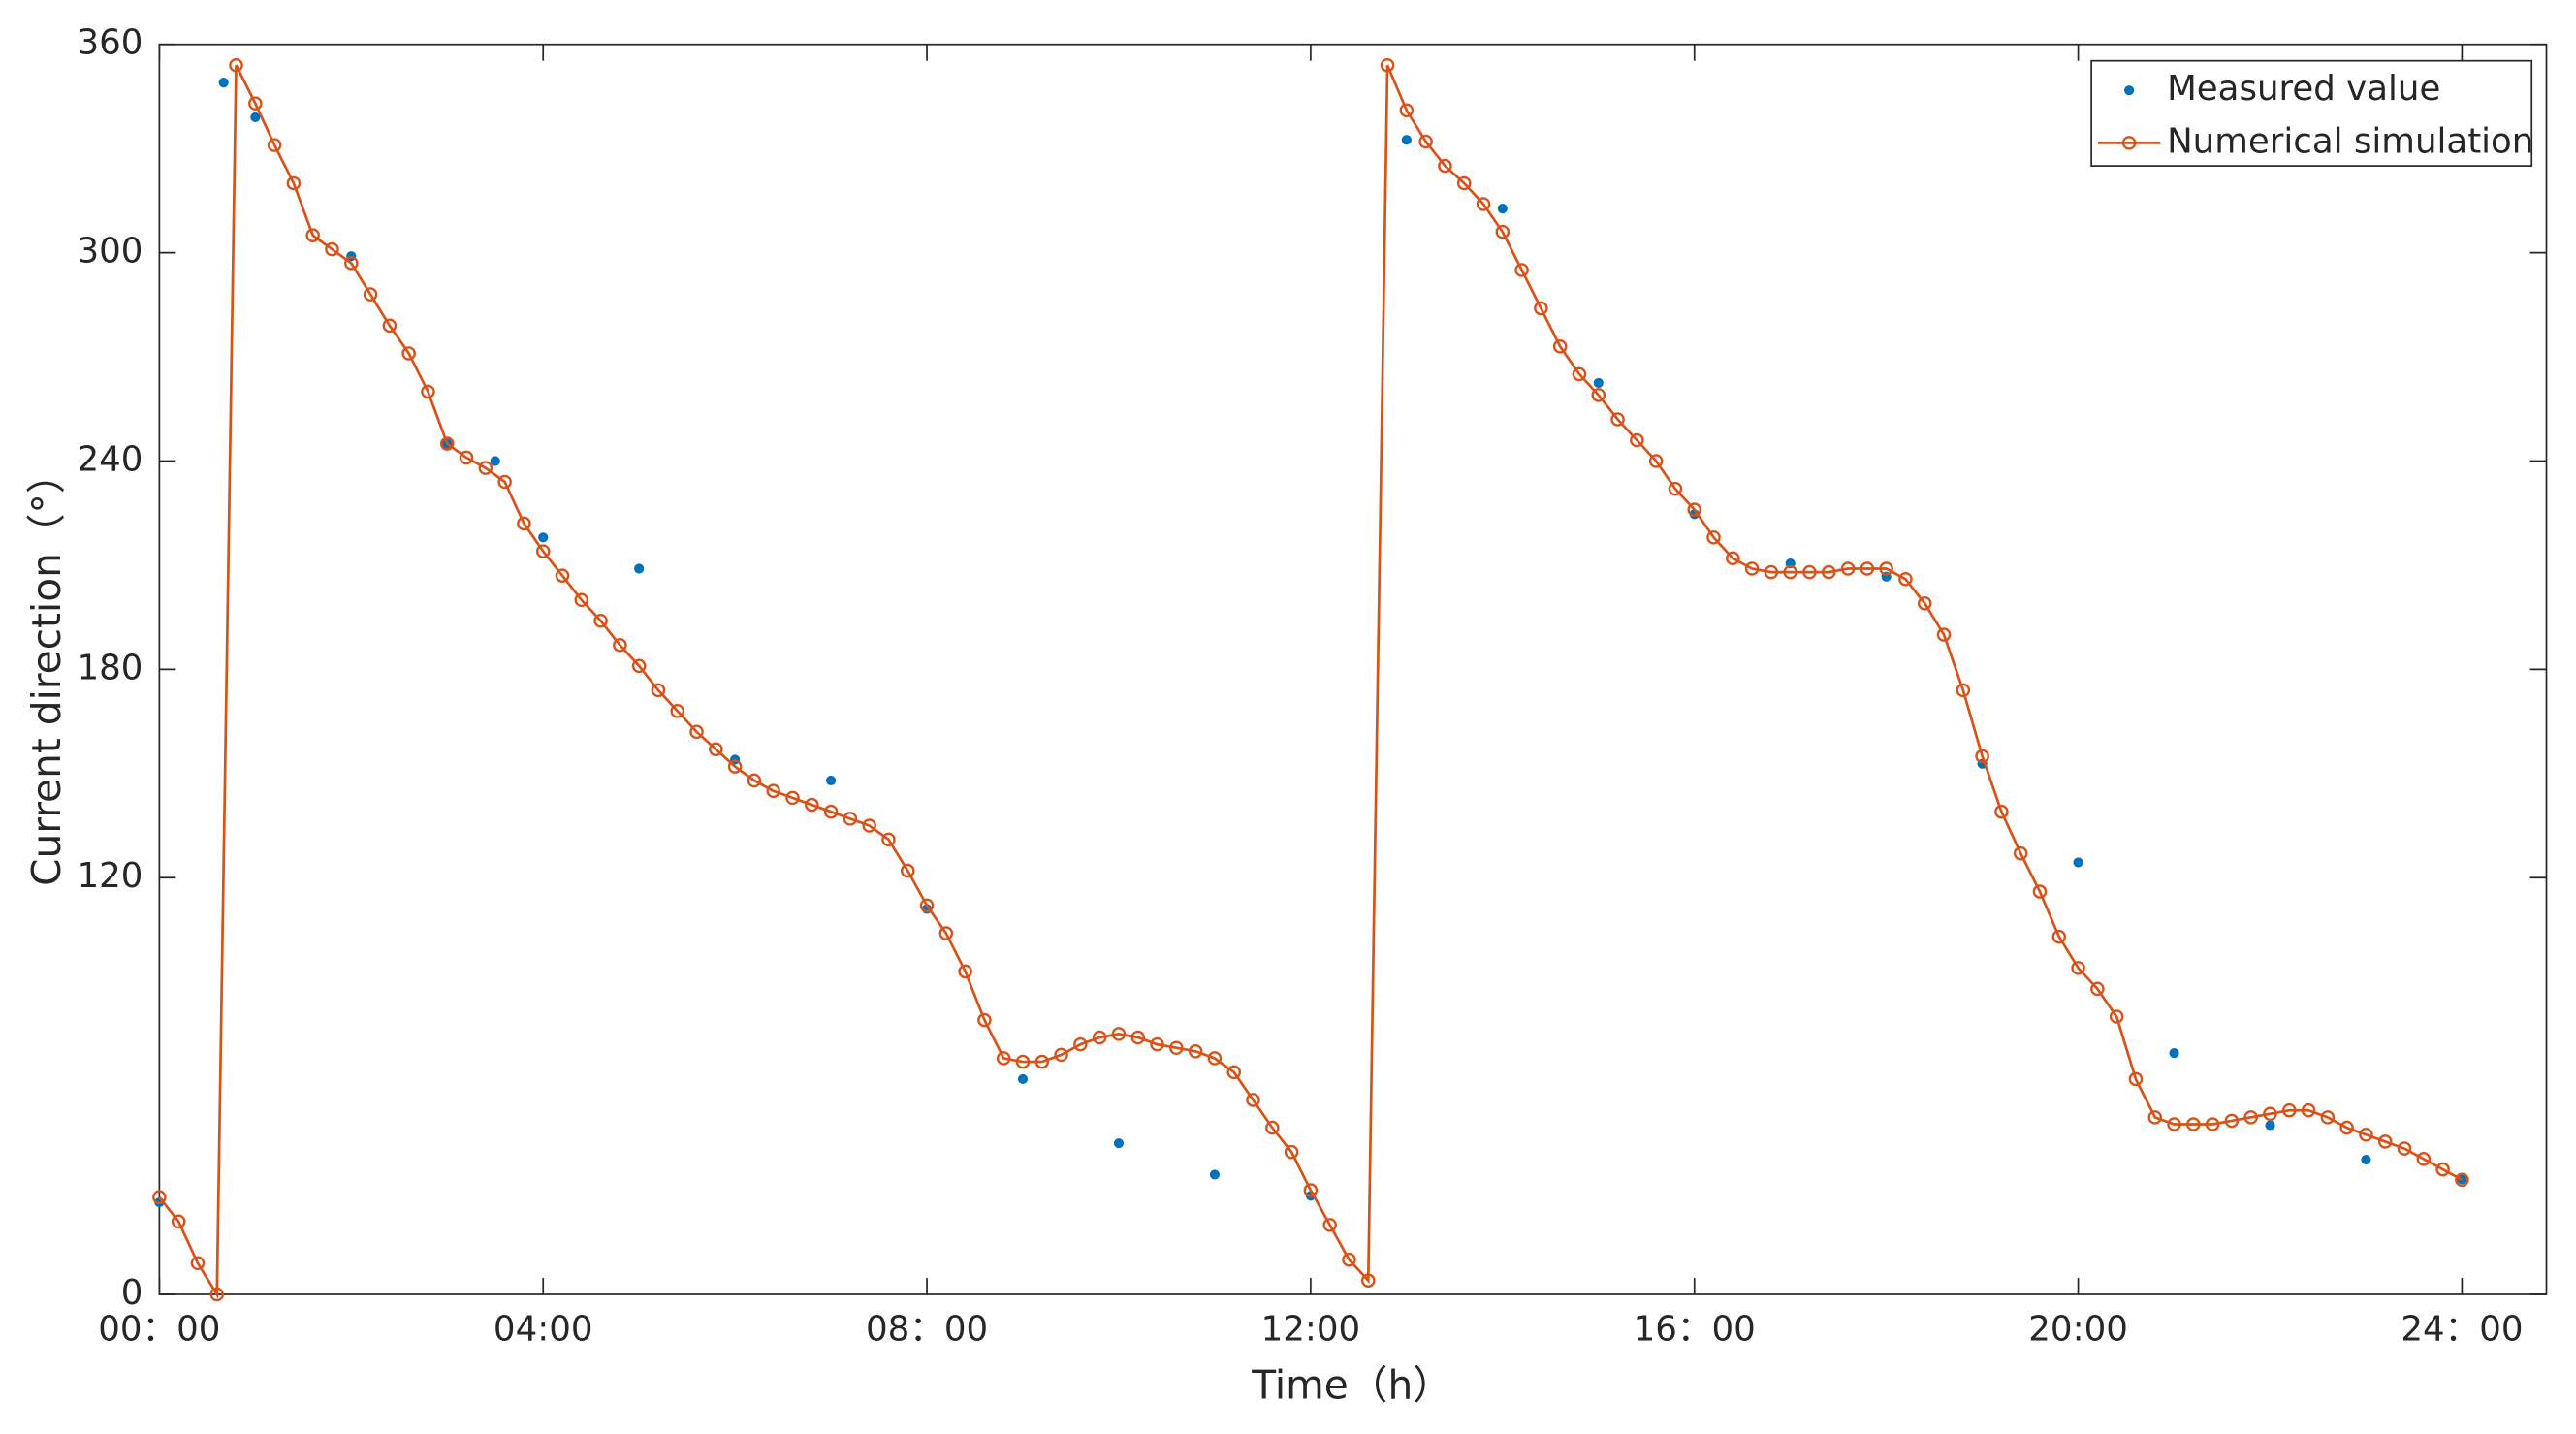  Describe the element at coordinates (110, 668) in the screenshot. I see `y-tick-label: 180` at that location.